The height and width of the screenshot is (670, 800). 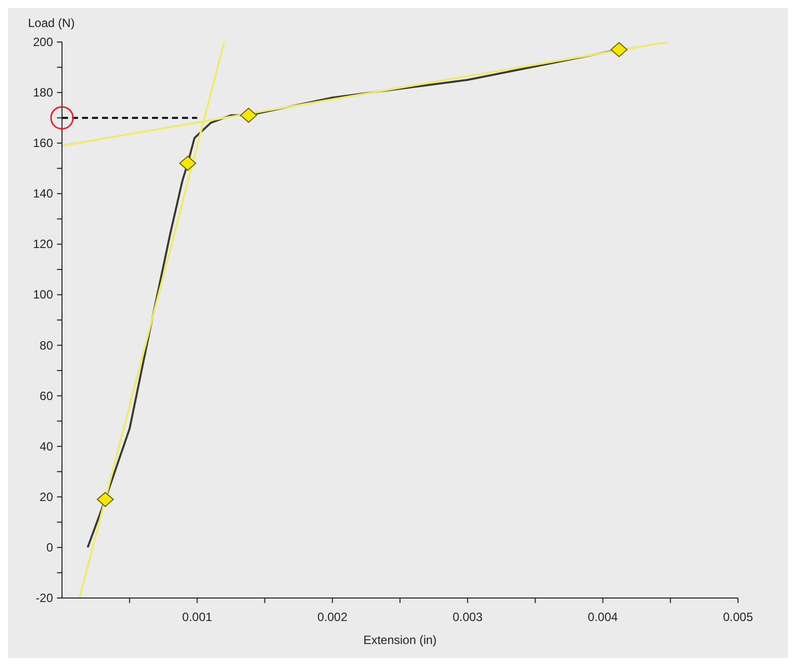 I want to click on y-axis-title: Load (N), so click(x=51, y=23).